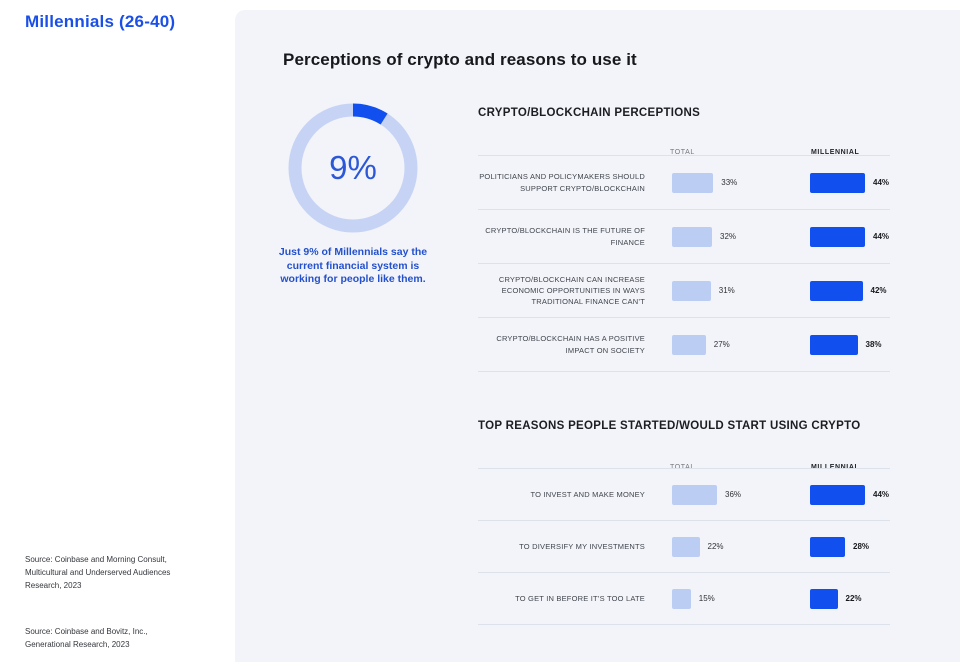 The width and height of the screenshot is (960, 662). Describe the element at coordinates (728, 236) in the screenshot. I see `total-value: 32%` at that location.